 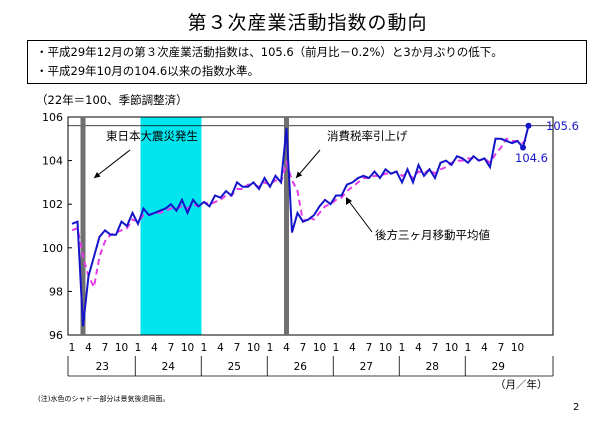 What do you see at coordinates (367, 136) in the screenshot?
I see `event-label-1: 消費税率引上げ` at bounding box center [367, 136].